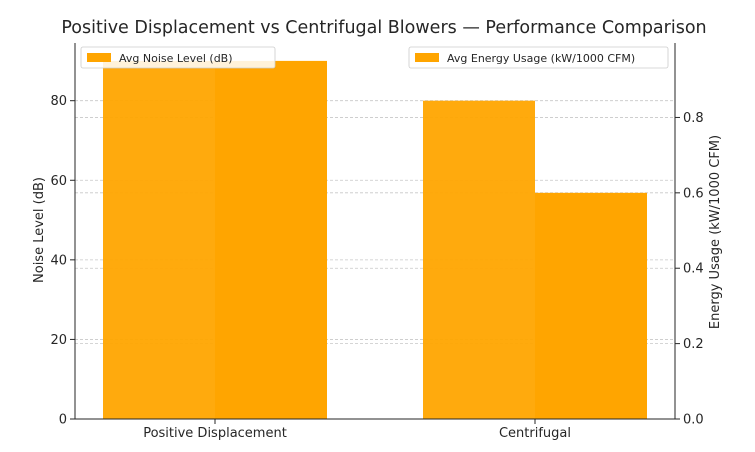 Image resolution: width=755 pixels, height=452 pixels. Describe the element at coordinates (693, 420) in the screenshot. I see `tick-label-right-0.0: 0.0` at that location.